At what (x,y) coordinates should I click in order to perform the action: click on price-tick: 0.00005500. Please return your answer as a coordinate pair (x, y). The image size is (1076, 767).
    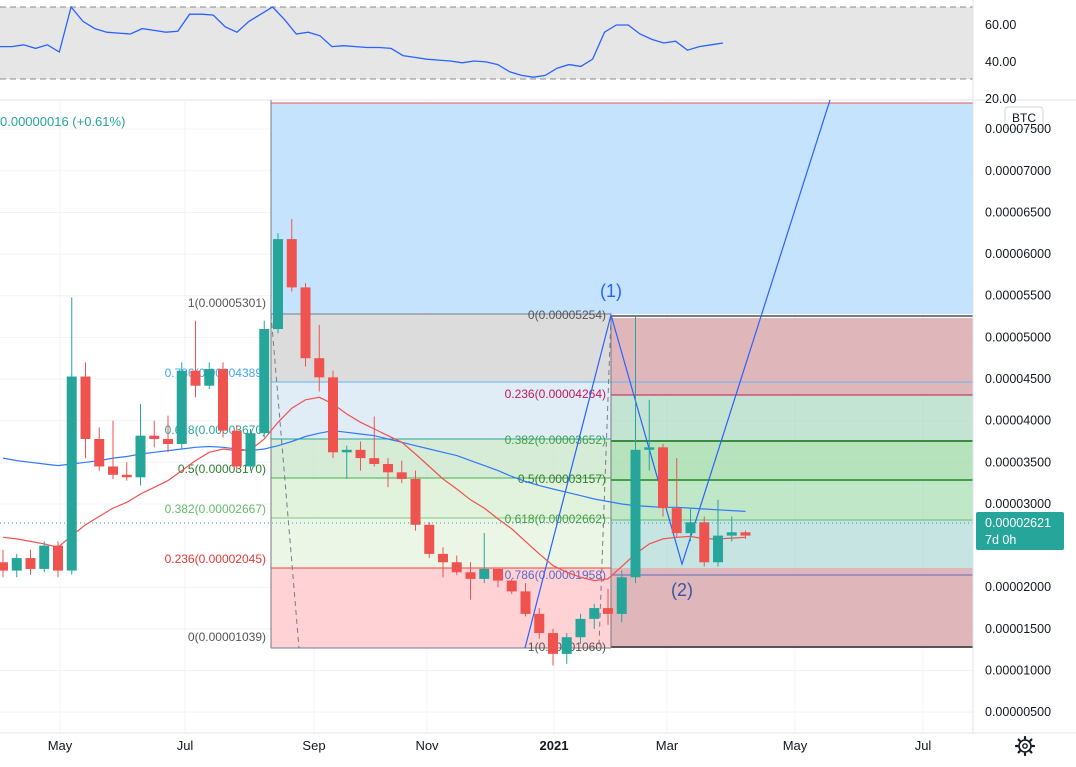
    Looking at the image, I should click on (1018, 296).